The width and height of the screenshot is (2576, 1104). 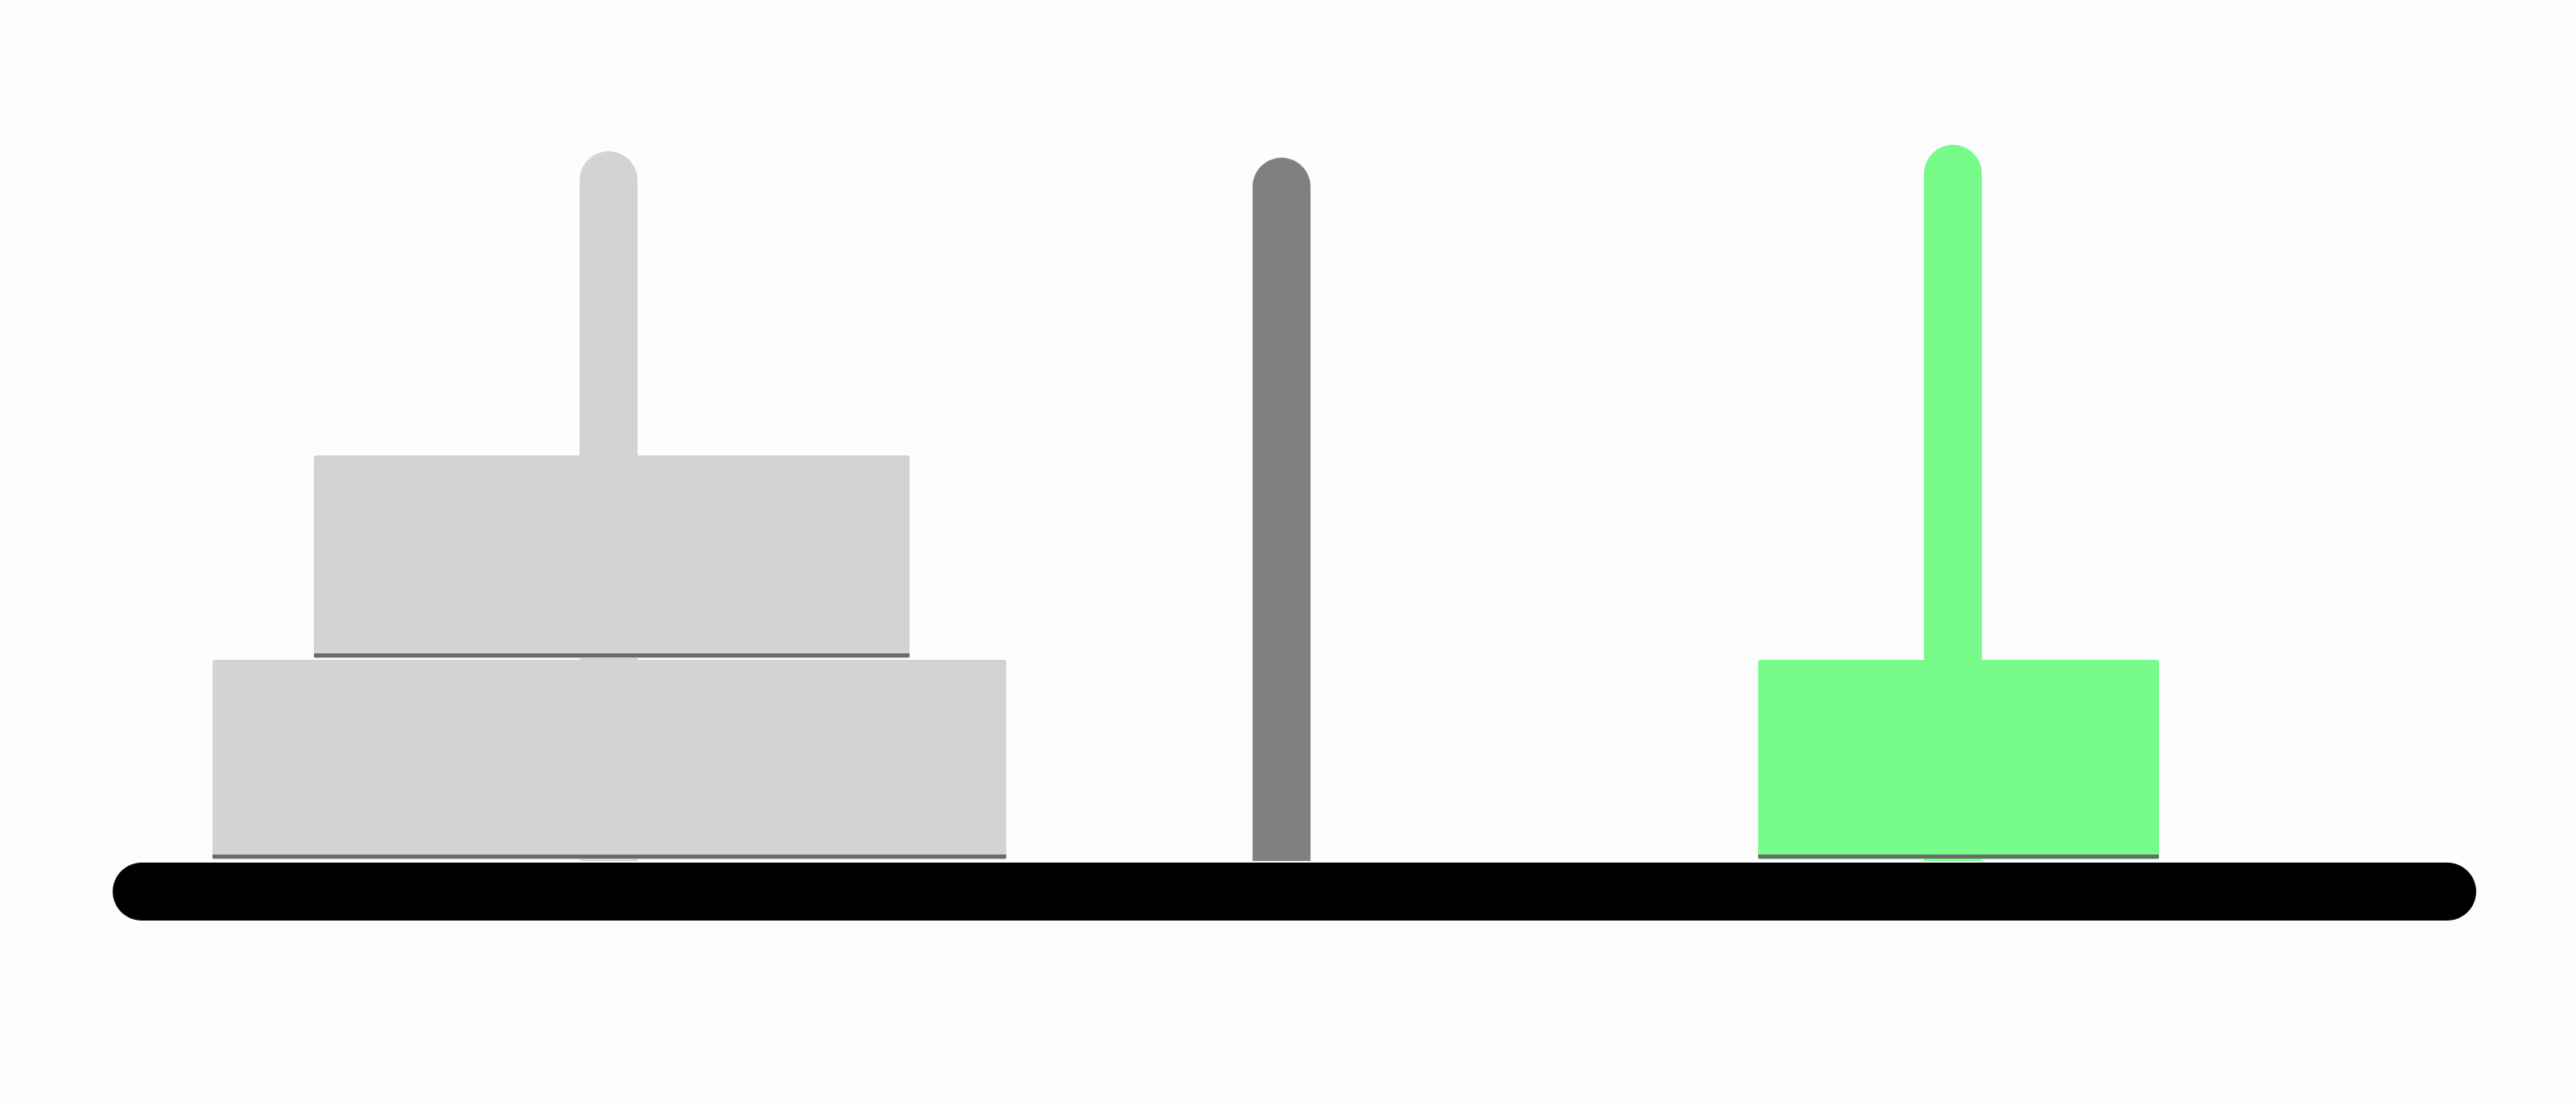 I want to click on peg-middle, so click(x=1282, y=509).